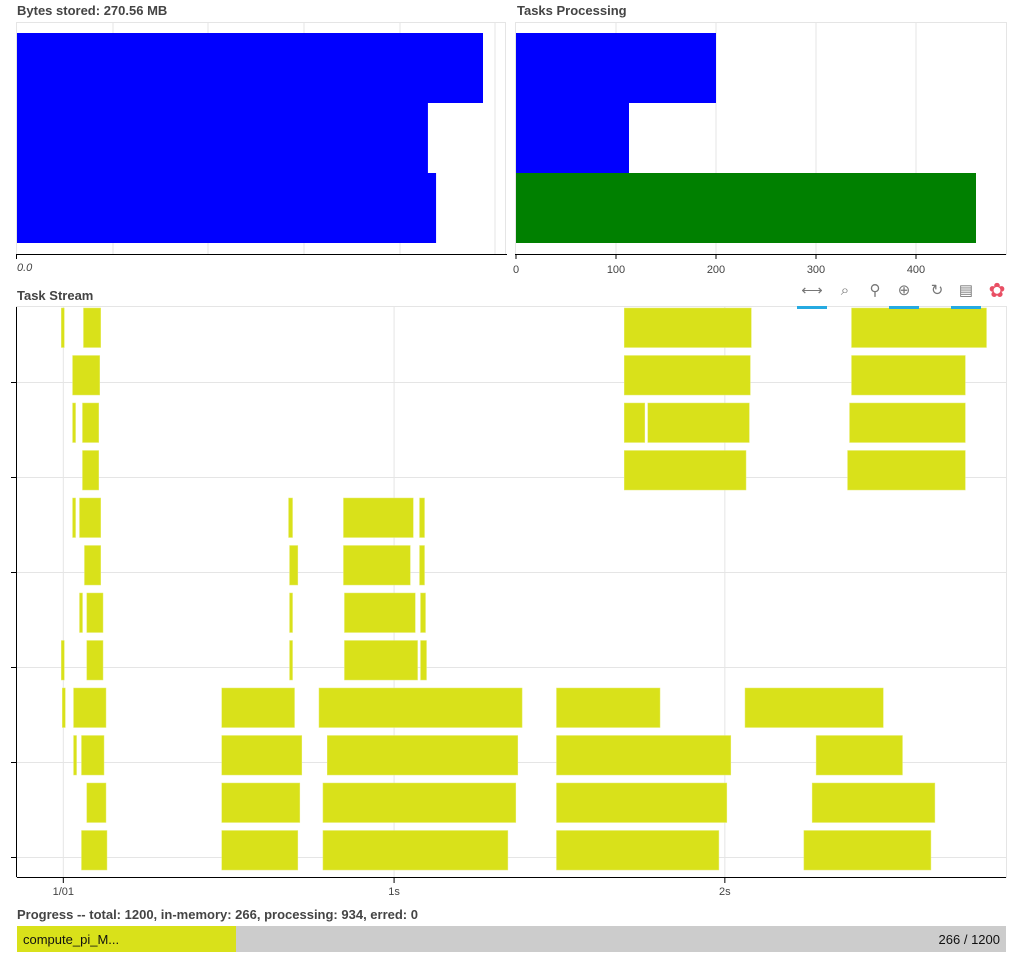 This screenshot has width=1033, height=956. What do you see at coordinates (516, 270) in the screenshot?
I see `x-tick-label: 0` at bounding box center [516, 270].